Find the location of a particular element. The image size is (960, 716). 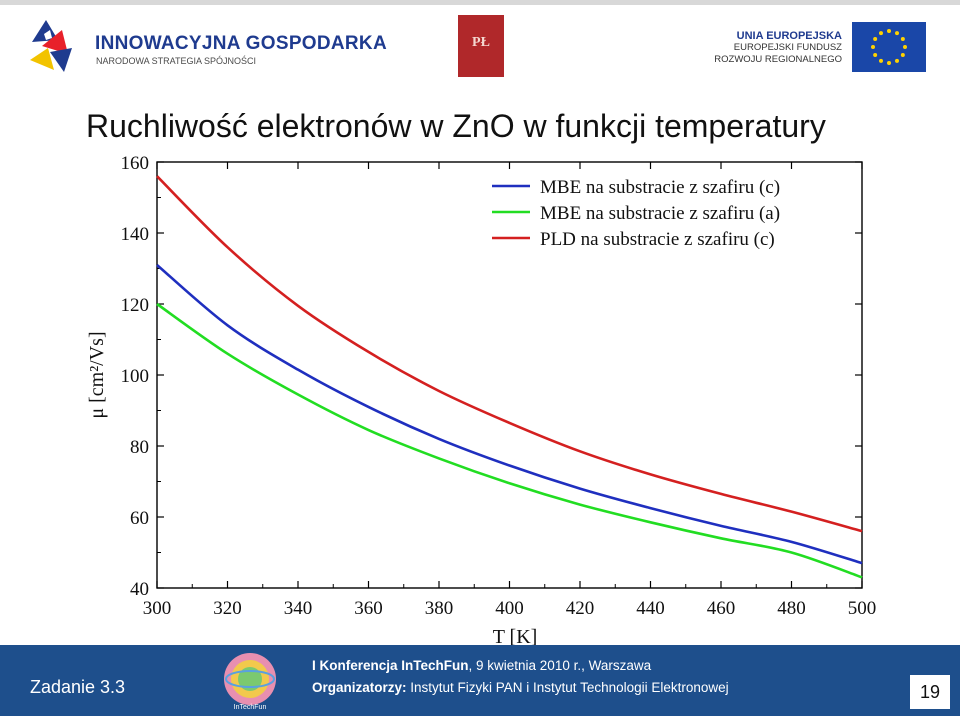

legend-label: MBE na substracie z szafiru (a) is located at coordinates (660, 213).